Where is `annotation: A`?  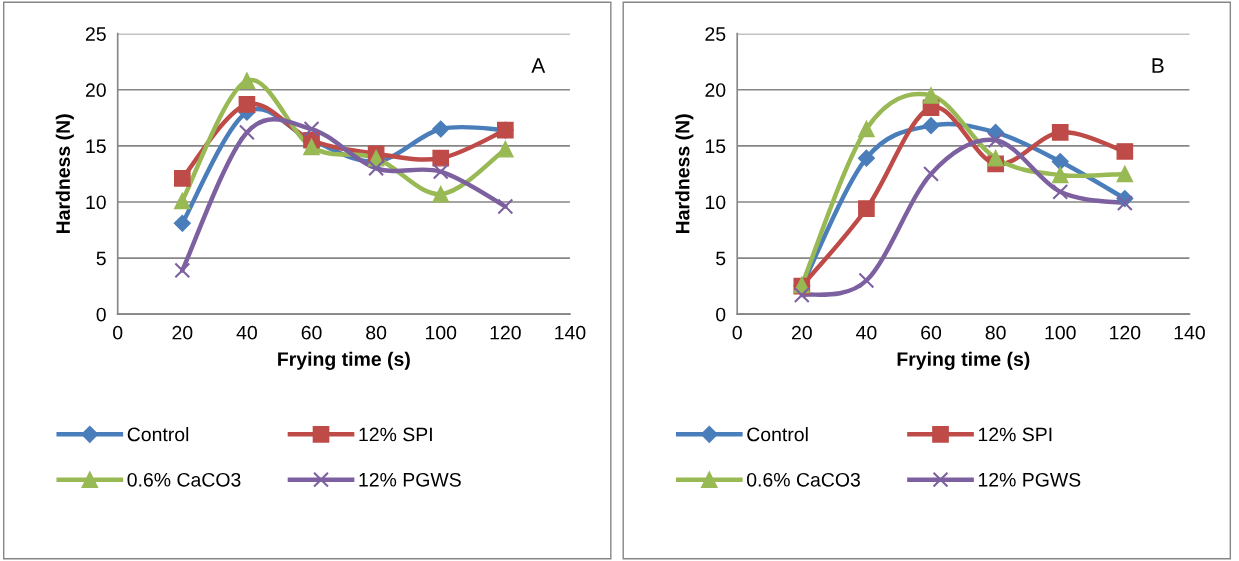 annotation: A is located at coordinates (538, 65).